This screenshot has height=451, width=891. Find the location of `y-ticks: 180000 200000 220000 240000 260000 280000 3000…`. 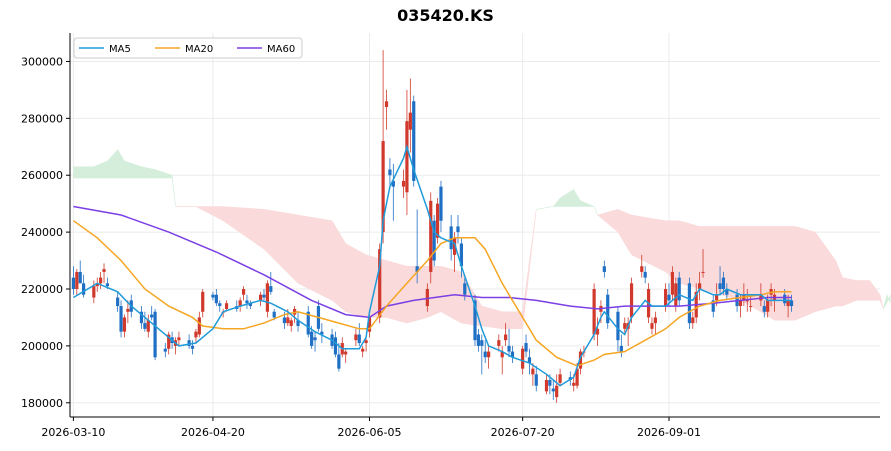

y-ticks: 180000 200000 220000 240000 260000 280000 3000… is located at coordinates (45, 232).